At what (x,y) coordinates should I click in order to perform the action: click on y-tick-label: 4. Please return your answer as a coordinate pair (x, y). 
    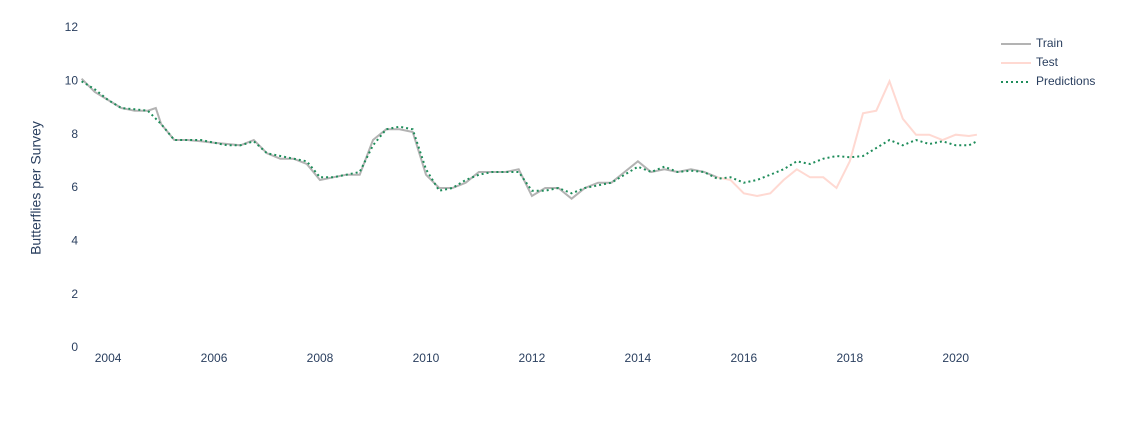
    Looking at the image, I should click on (74, 241).